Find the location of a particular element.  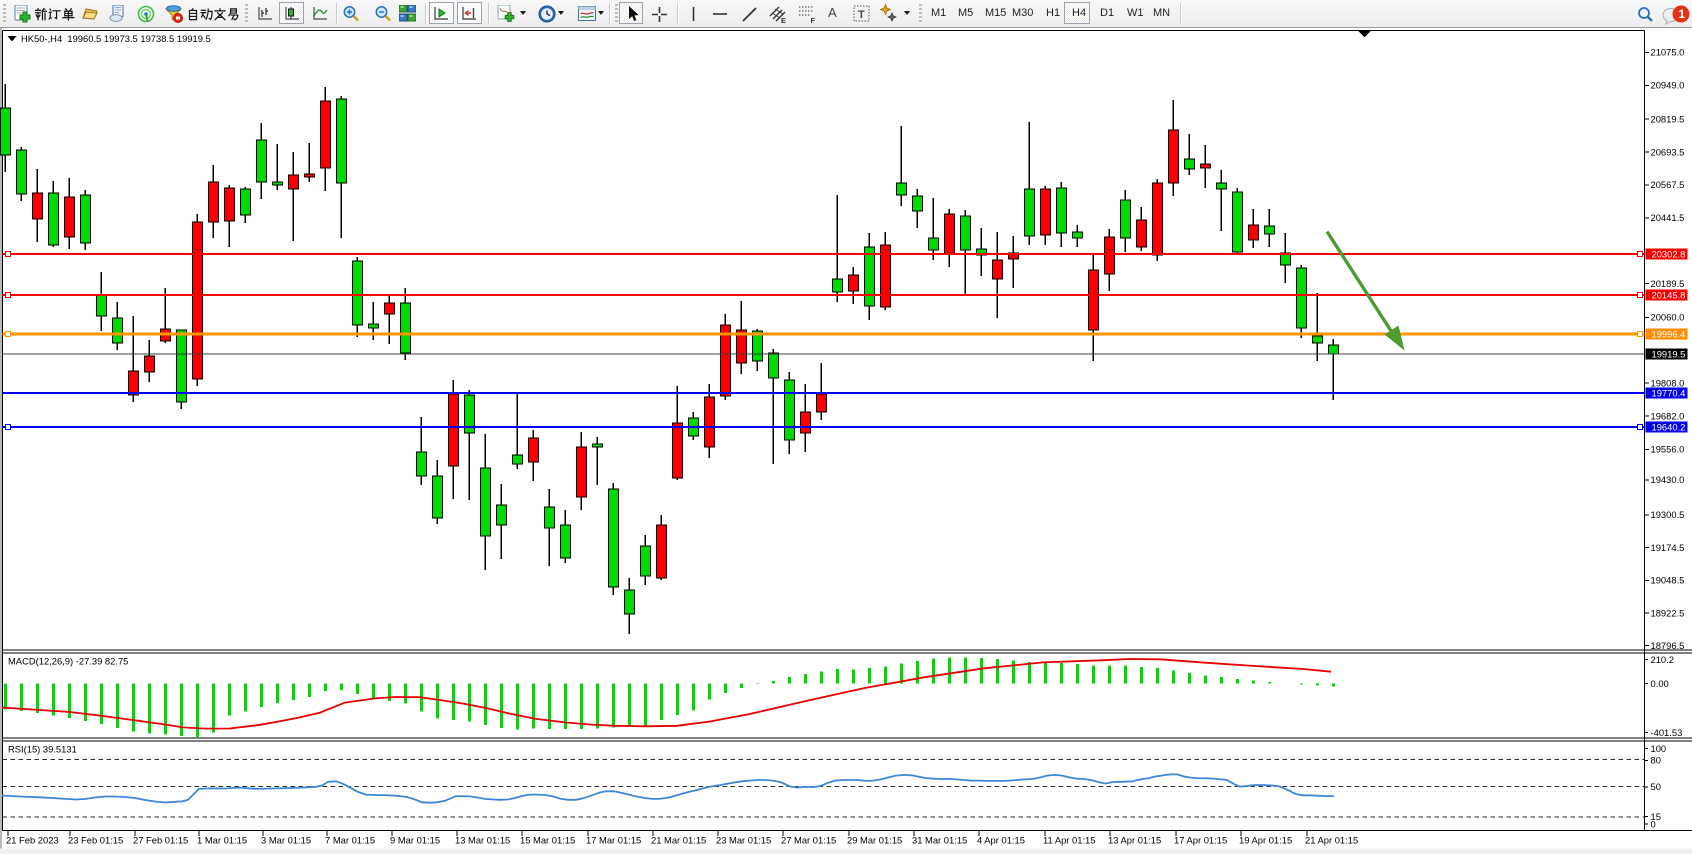

svg-text: 0.00 is located at coordinates (1660, 683).